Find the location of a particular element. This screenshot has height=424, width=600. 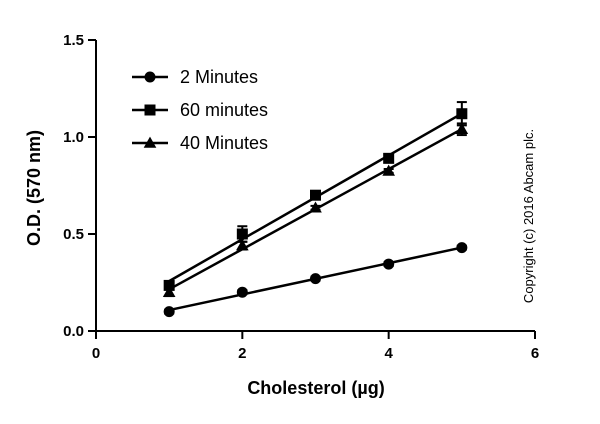

y-tick-label: 1.5 is located at coordinates (73, 40).